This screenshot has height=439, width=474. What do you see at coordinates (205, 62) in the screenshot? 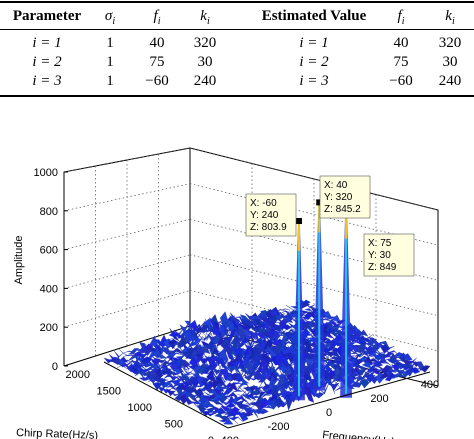
I see `row2-k: 30` at bounding box center [205, 62].